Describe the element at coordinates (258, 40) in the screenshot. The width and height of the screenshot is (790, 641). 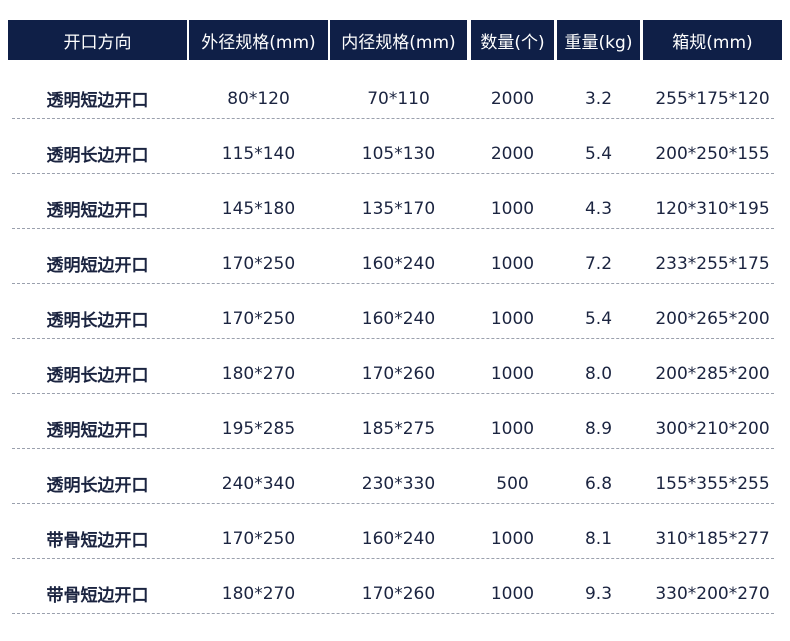
I see `header-outer-size: 外径规格(mm)` at that location.